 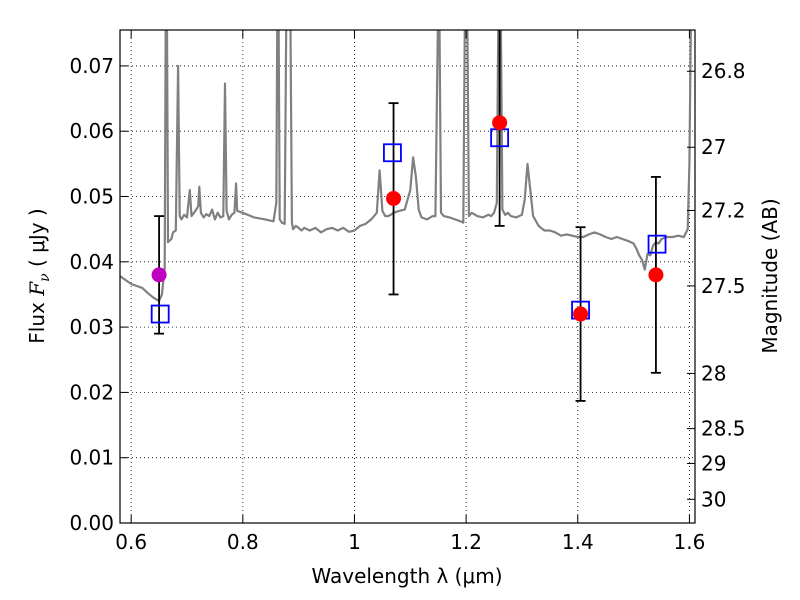 I want to click on x-tick-label: 1.2, so click(x=466, y=542).